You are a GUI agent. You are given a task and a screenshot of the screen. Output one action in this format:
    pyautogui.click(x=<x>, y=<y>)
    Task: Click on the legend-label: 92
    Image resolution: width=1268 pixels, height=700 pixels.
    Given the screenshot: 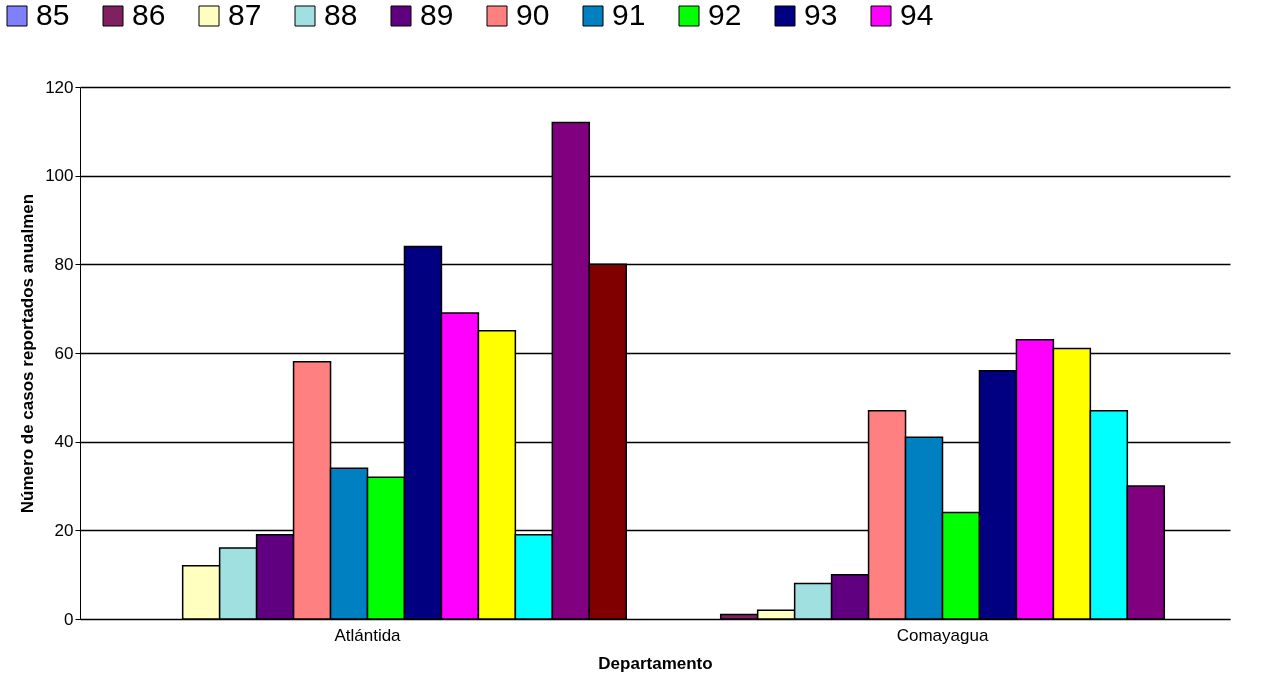 What is the action you would take?
    pyautogui.click(x=725, y=15)
    